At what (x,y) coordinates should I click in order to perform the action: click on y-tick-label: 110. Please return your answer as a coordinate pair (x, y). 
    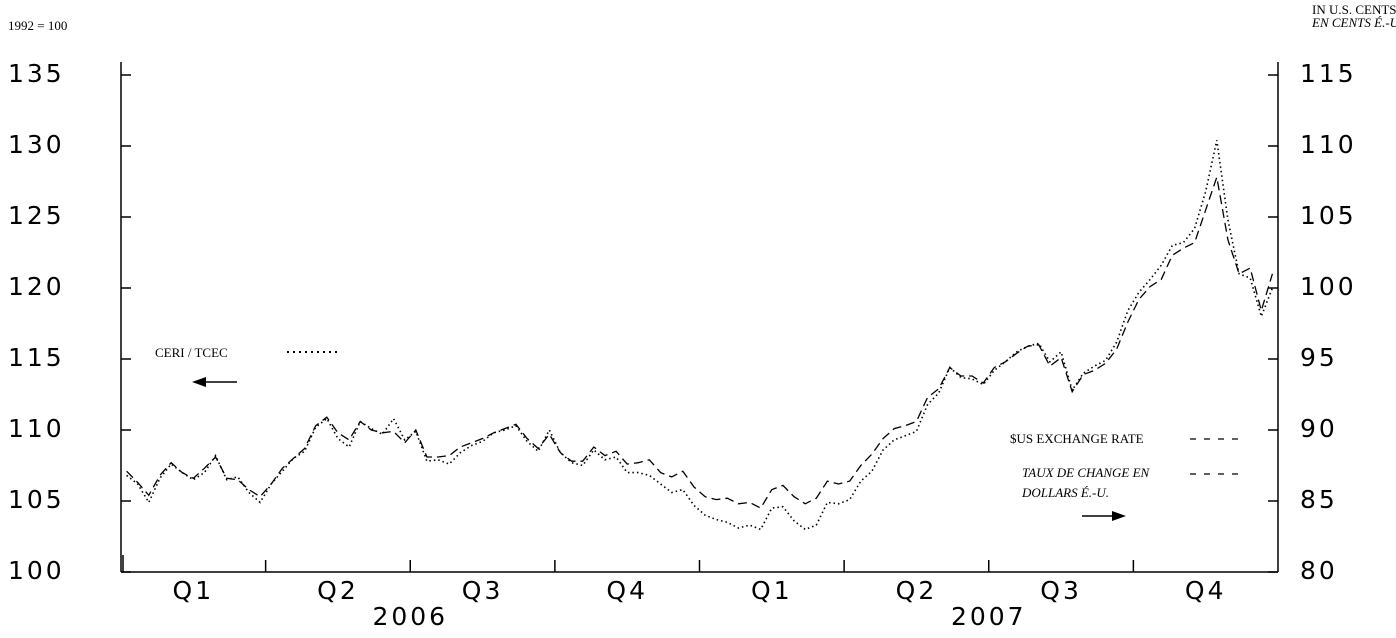
    Looking at the image, I should click on (36, 428).